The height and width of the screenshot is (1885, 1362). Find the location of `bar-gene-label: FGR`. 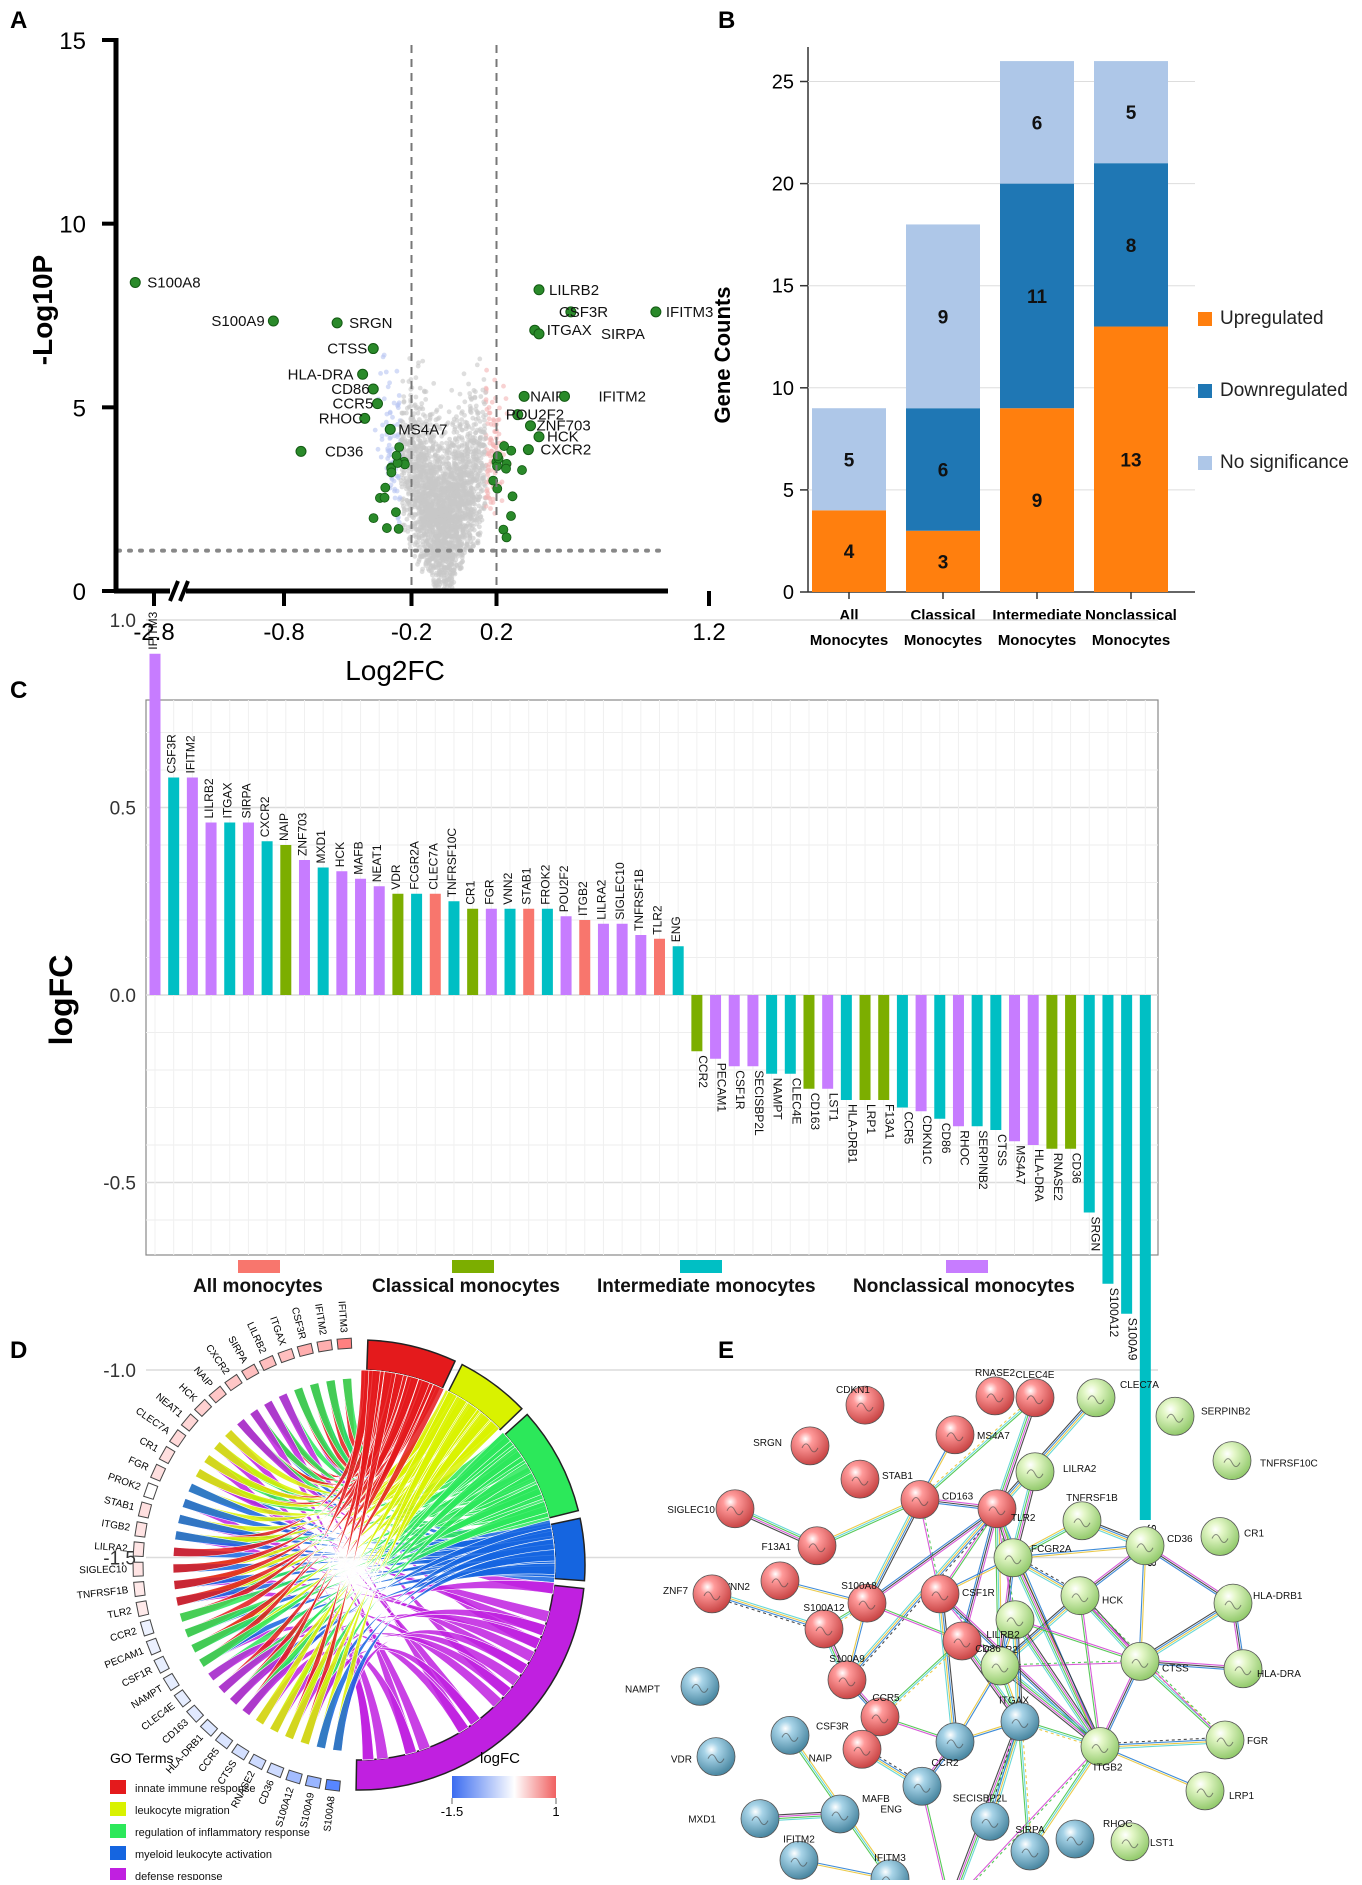

bar-gene-label: FGR is located at coordinates (489, 892).